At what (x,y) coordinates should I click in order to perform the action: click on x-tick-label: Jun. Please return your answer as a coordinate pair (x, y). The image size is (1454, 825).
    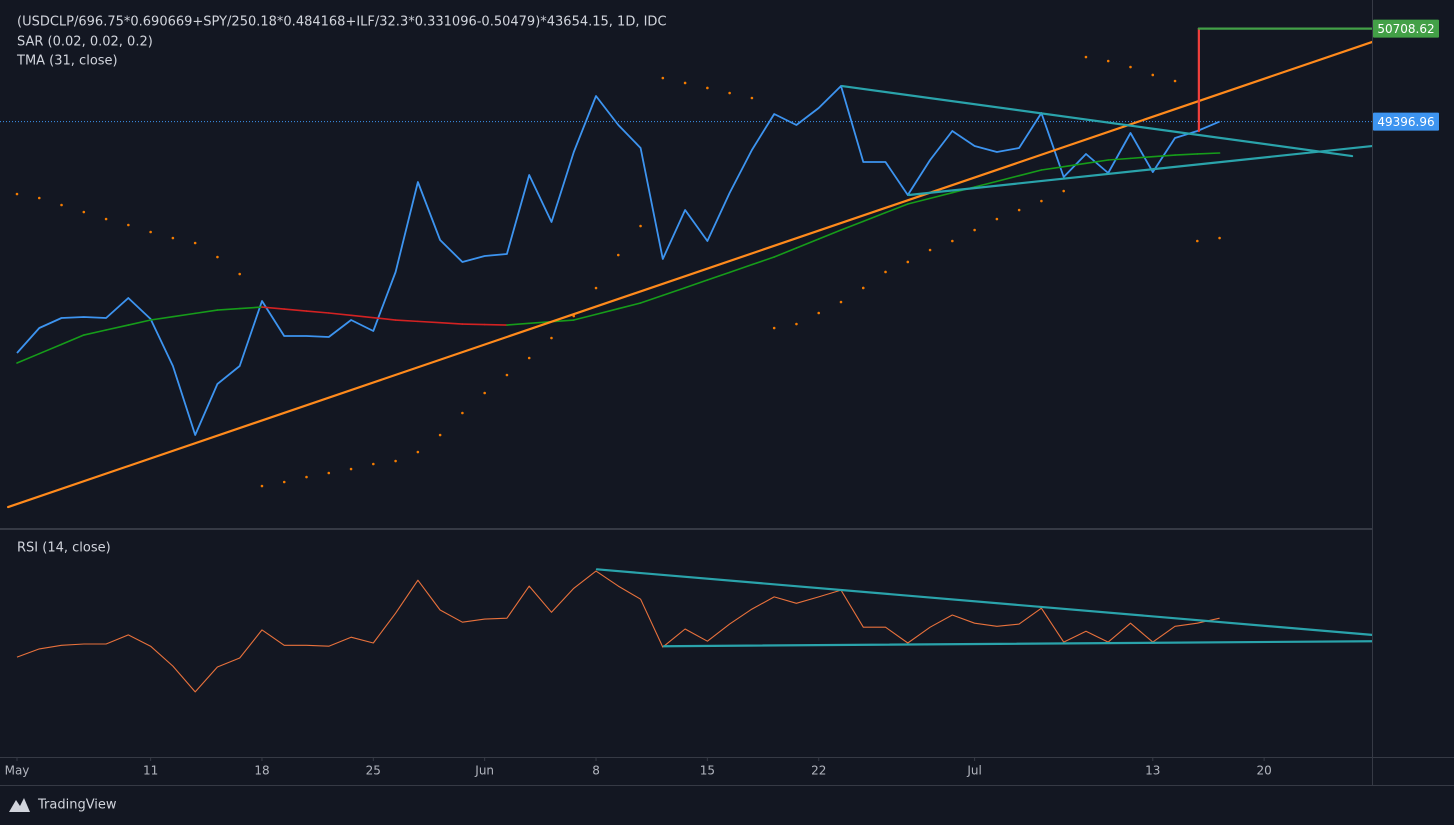
    Looking at the image, I should click on (484, 771).